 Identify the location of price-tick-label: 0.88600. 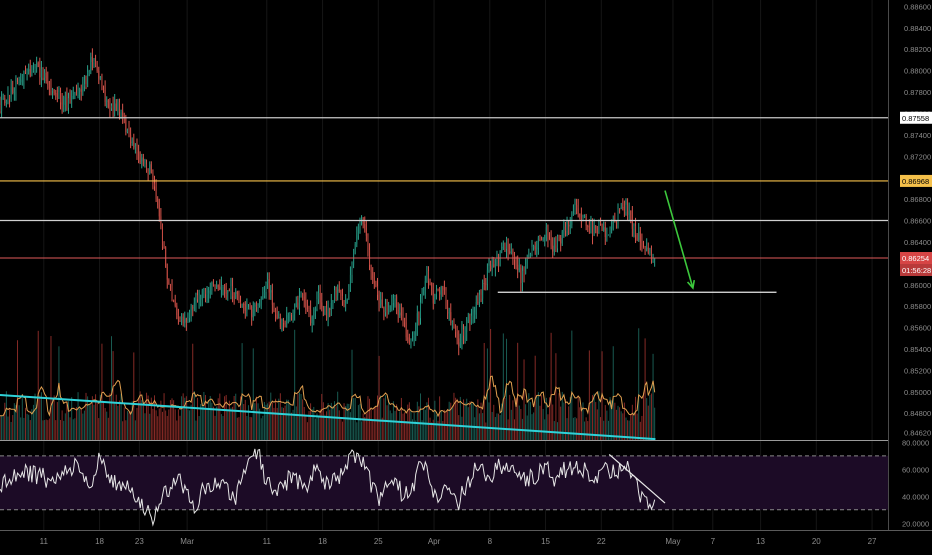
(917, 6).